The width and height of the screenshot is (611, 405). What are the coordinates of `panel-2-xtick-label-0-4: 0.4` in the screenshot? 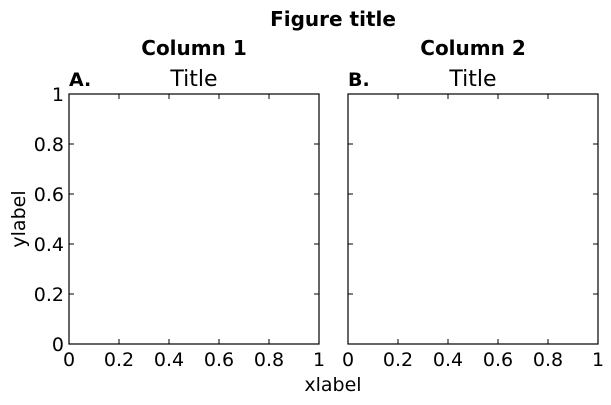 It's located at (448, 360).